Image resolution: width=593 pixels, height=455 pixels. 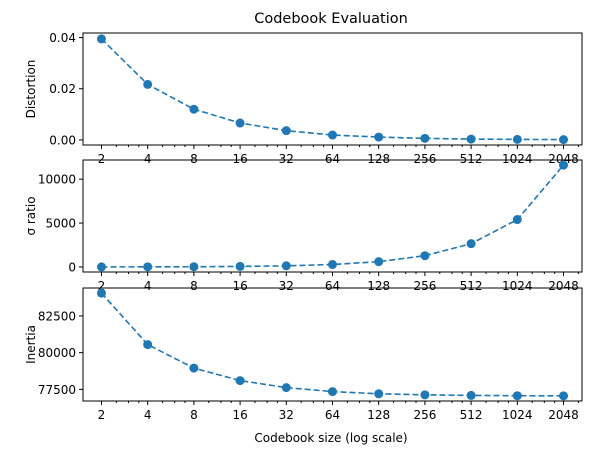 I want to click on y-axis-label: Distortion, so click(x=31, y=89).